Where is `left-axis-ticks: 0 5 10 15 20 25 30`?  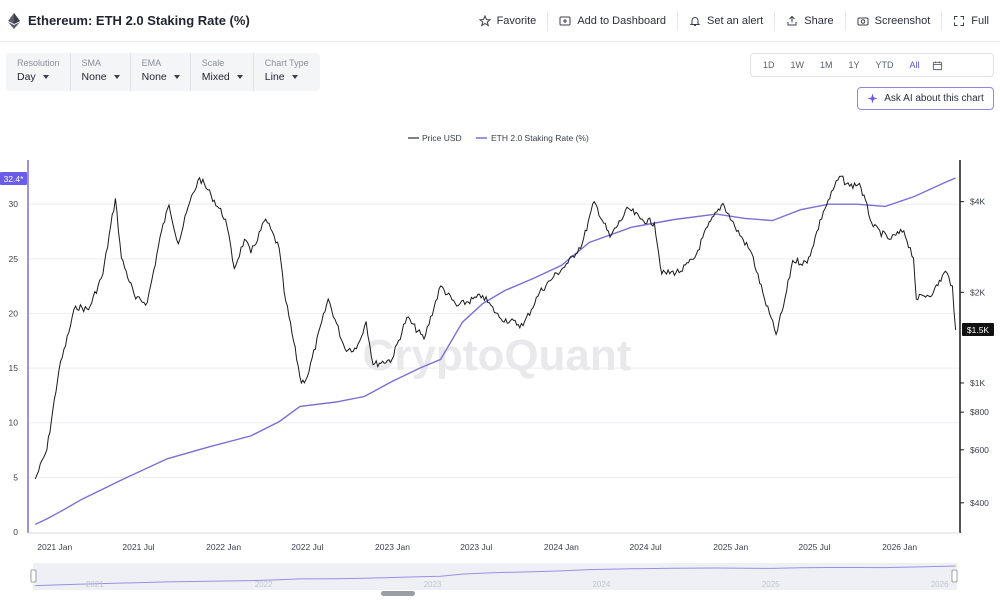
left-axis-ticks: 0 5 10 15 20 25 30 is located at coordinates (14, 368).